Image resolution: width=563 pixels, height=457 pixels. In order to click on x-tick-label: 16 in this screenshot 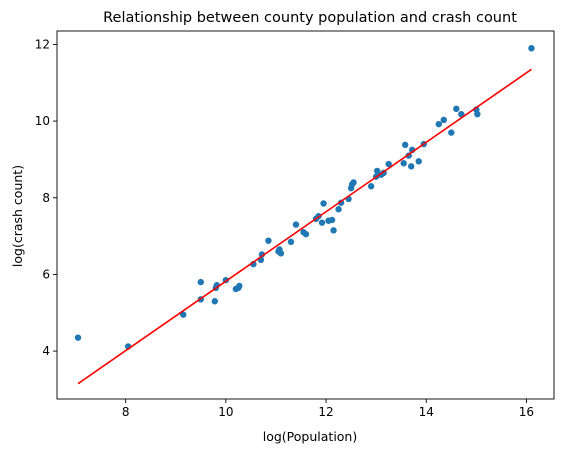, I will do `click(526, 412)`.